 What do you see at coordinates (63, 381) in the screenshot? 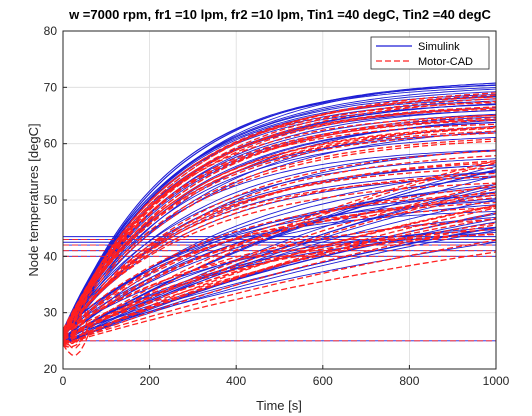
I see `x-tick-label: 0` at bounding box center [63, 381].